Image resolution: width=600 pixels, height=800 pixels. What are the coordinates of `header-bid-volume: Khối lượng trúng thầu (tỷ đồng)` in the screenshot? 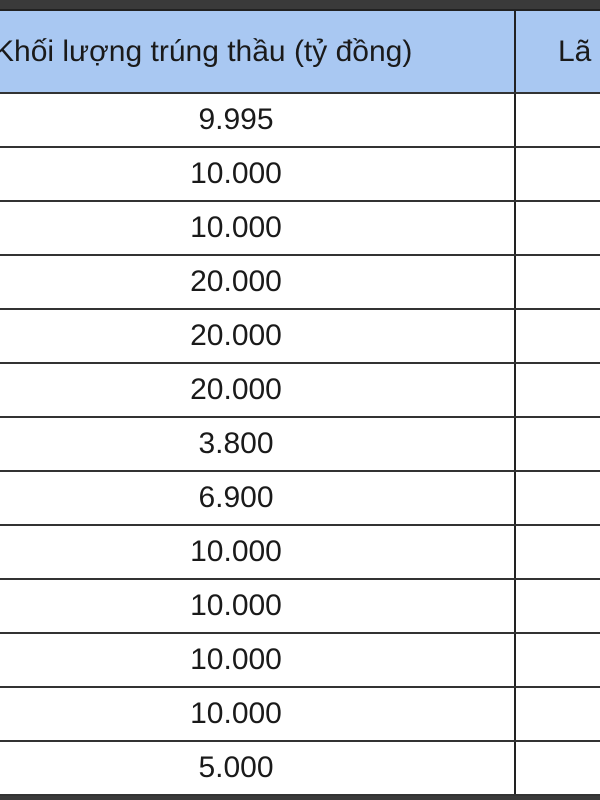 It's located at (258, 51).